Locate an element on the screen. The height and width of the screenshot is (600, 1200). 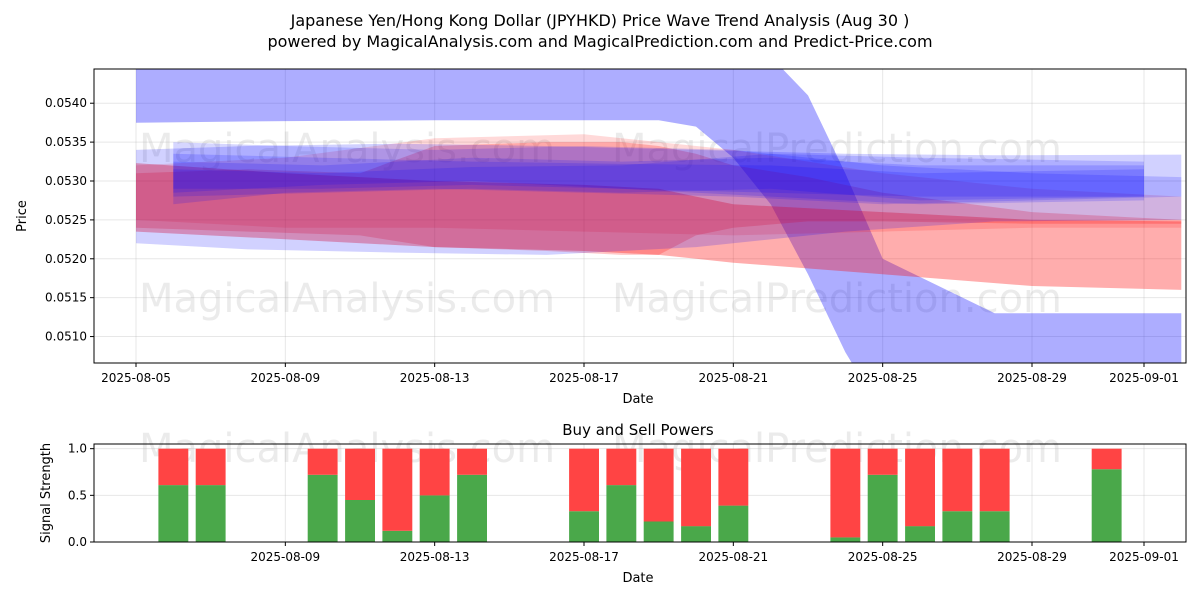
signal-x-tick-label: 2025-08-29 is located at coordinates (1032, 557).